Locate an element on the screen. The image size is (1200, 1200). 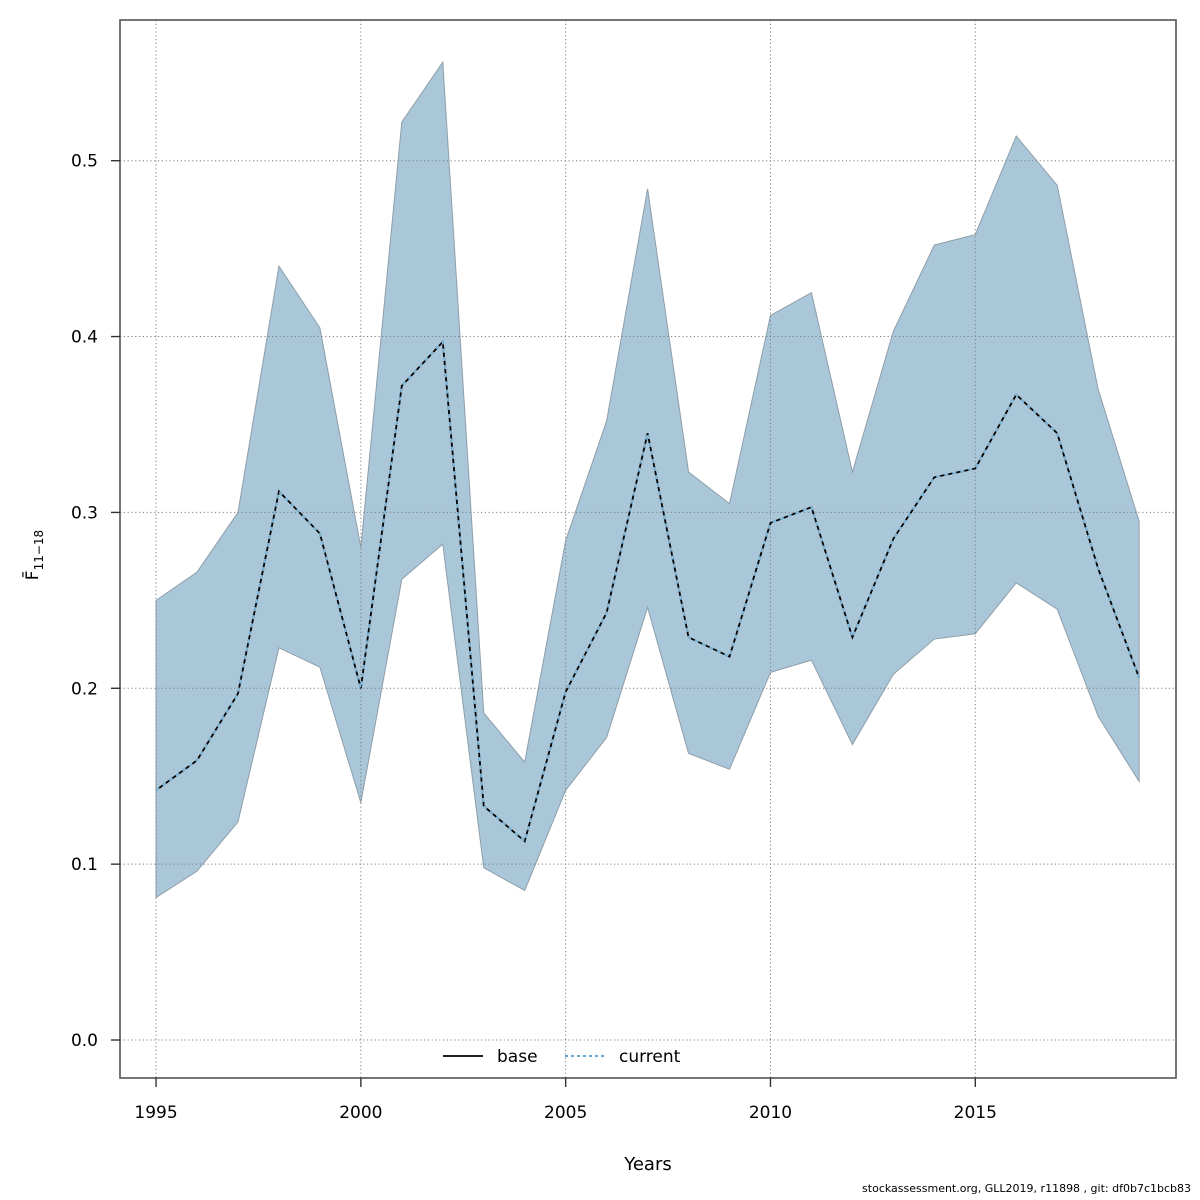
y-tick-label: 0.4 is located at coordinates (84, 338).